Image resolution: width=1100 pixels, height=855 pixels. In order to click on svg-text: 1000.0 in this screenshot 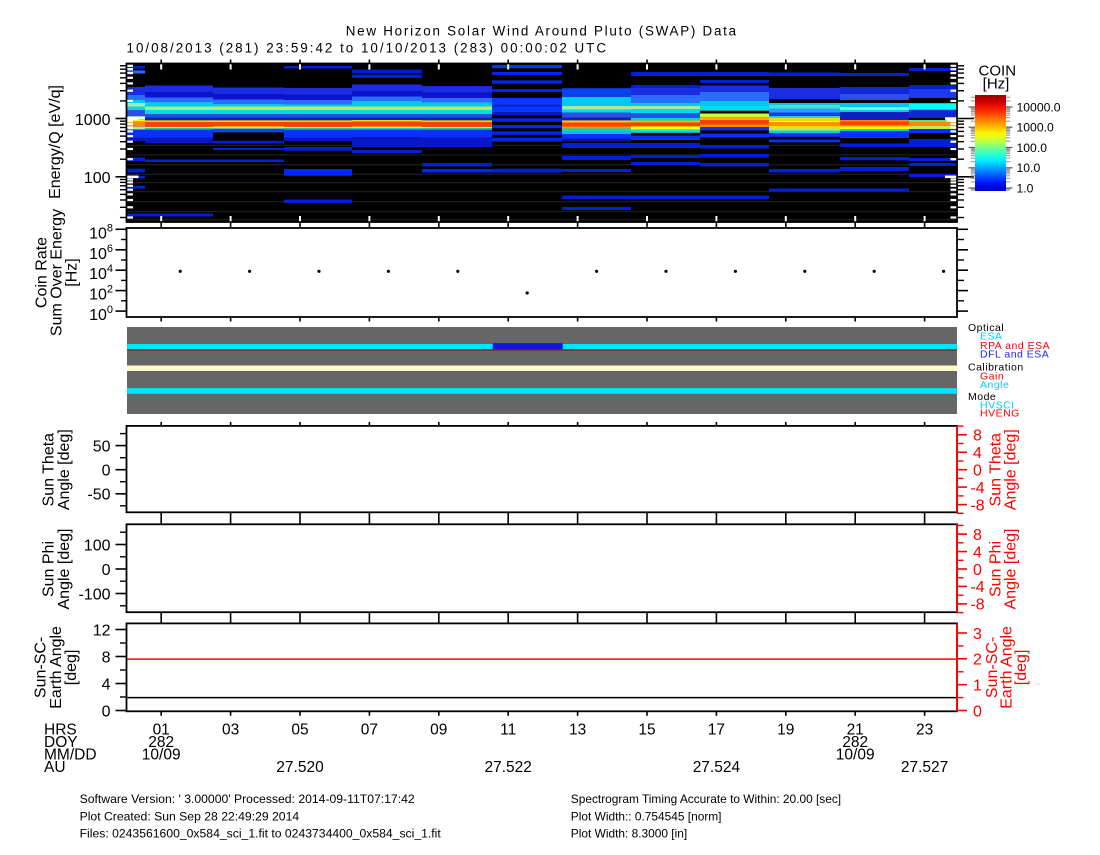, I will do `click(1035, 128)`.